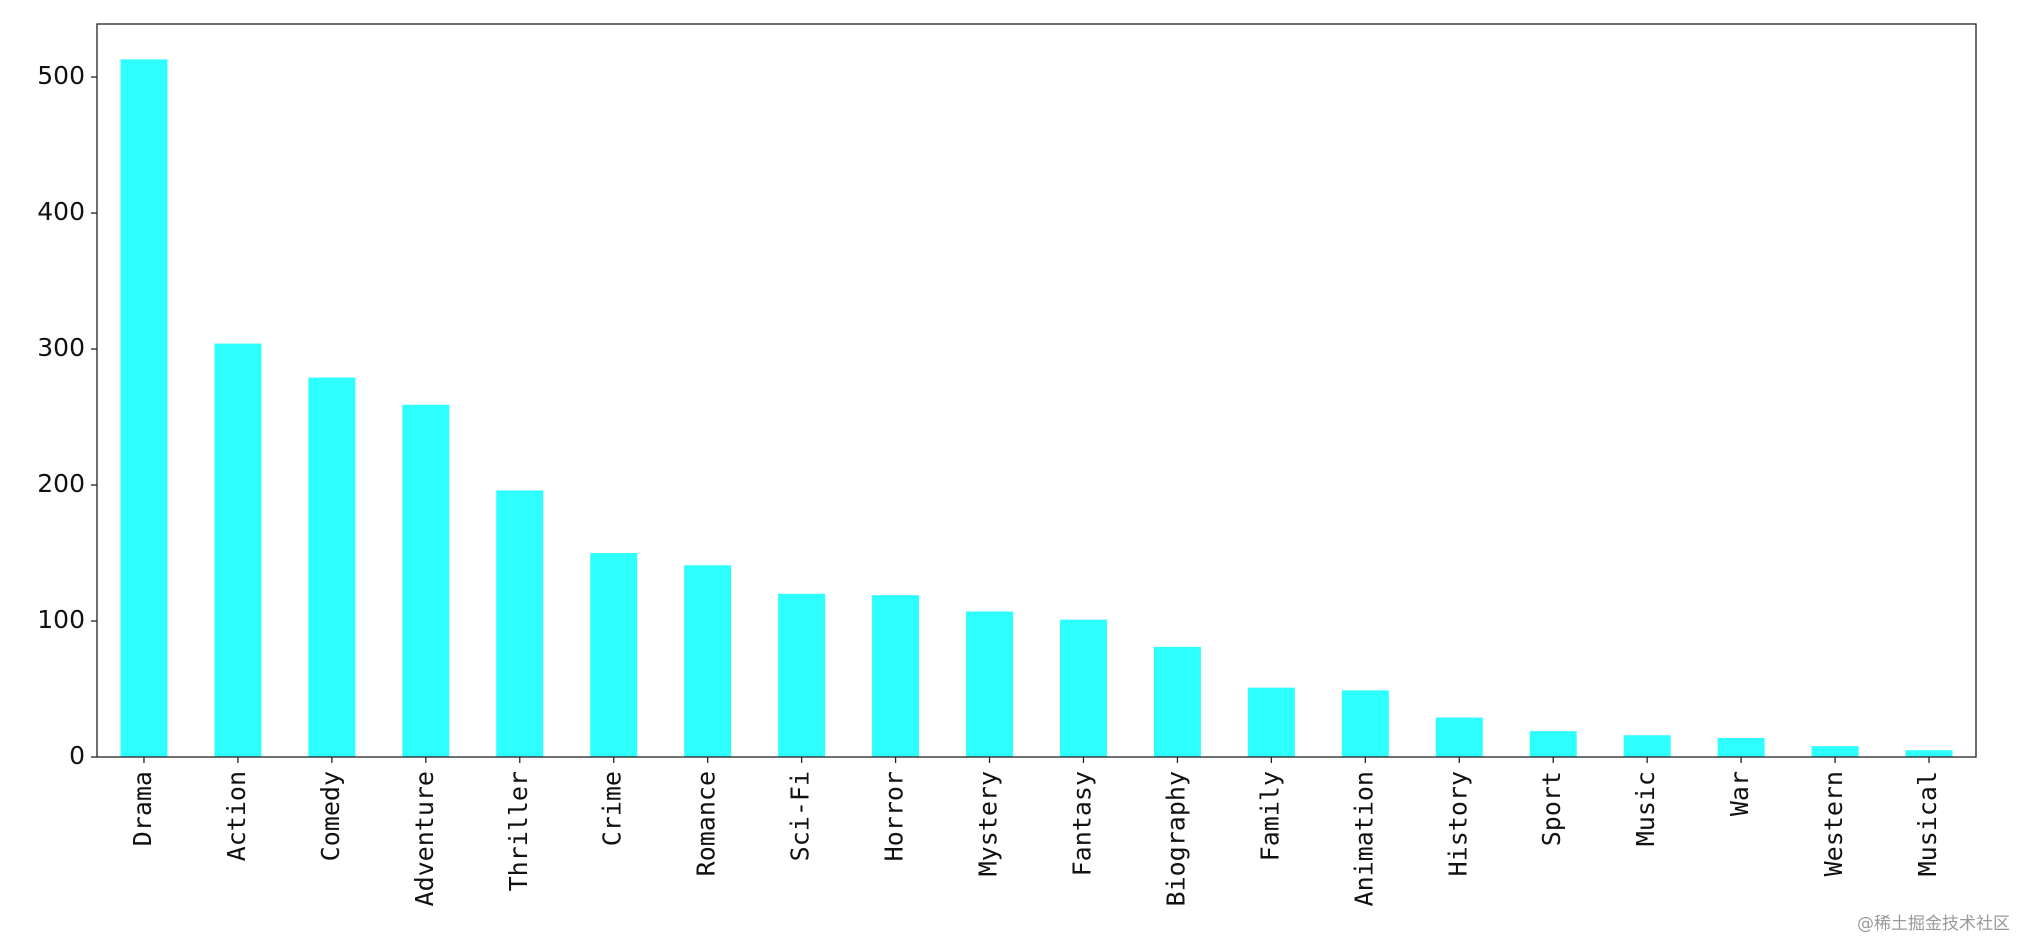 This screenshot has width=2018, height=940. What do you see at coordinates (142, 808) in the screenshot?
I see `x-tick-label: Drama` at bounding box center [142, 808].